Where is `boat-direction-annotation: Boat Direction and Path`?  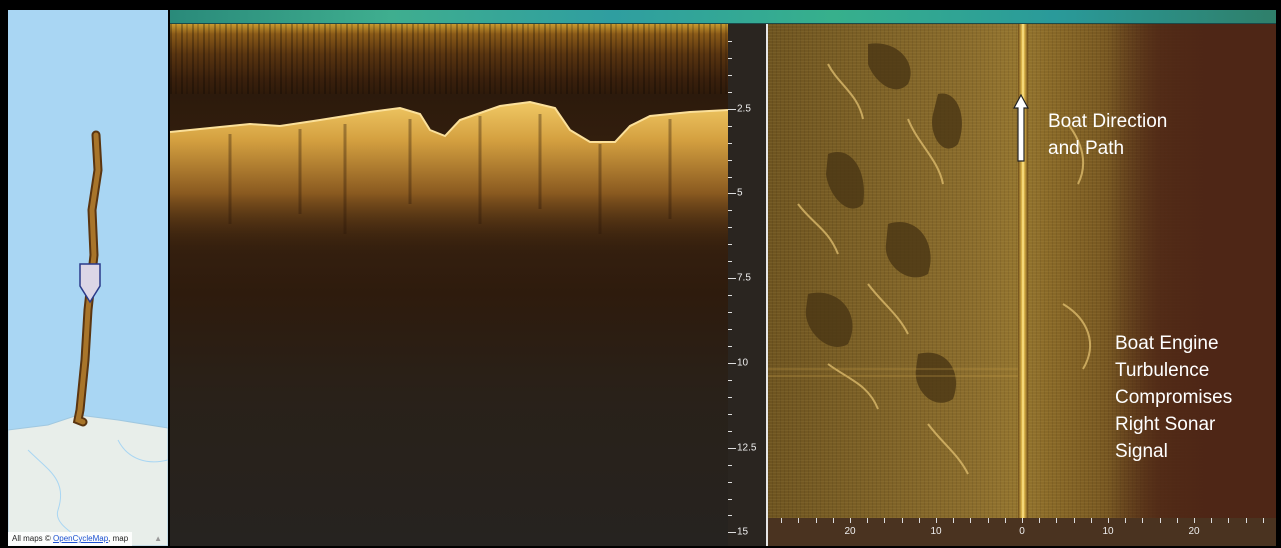
boat-direction-annotation: Boat Direction and Path is located at coordinates (1108, 135).